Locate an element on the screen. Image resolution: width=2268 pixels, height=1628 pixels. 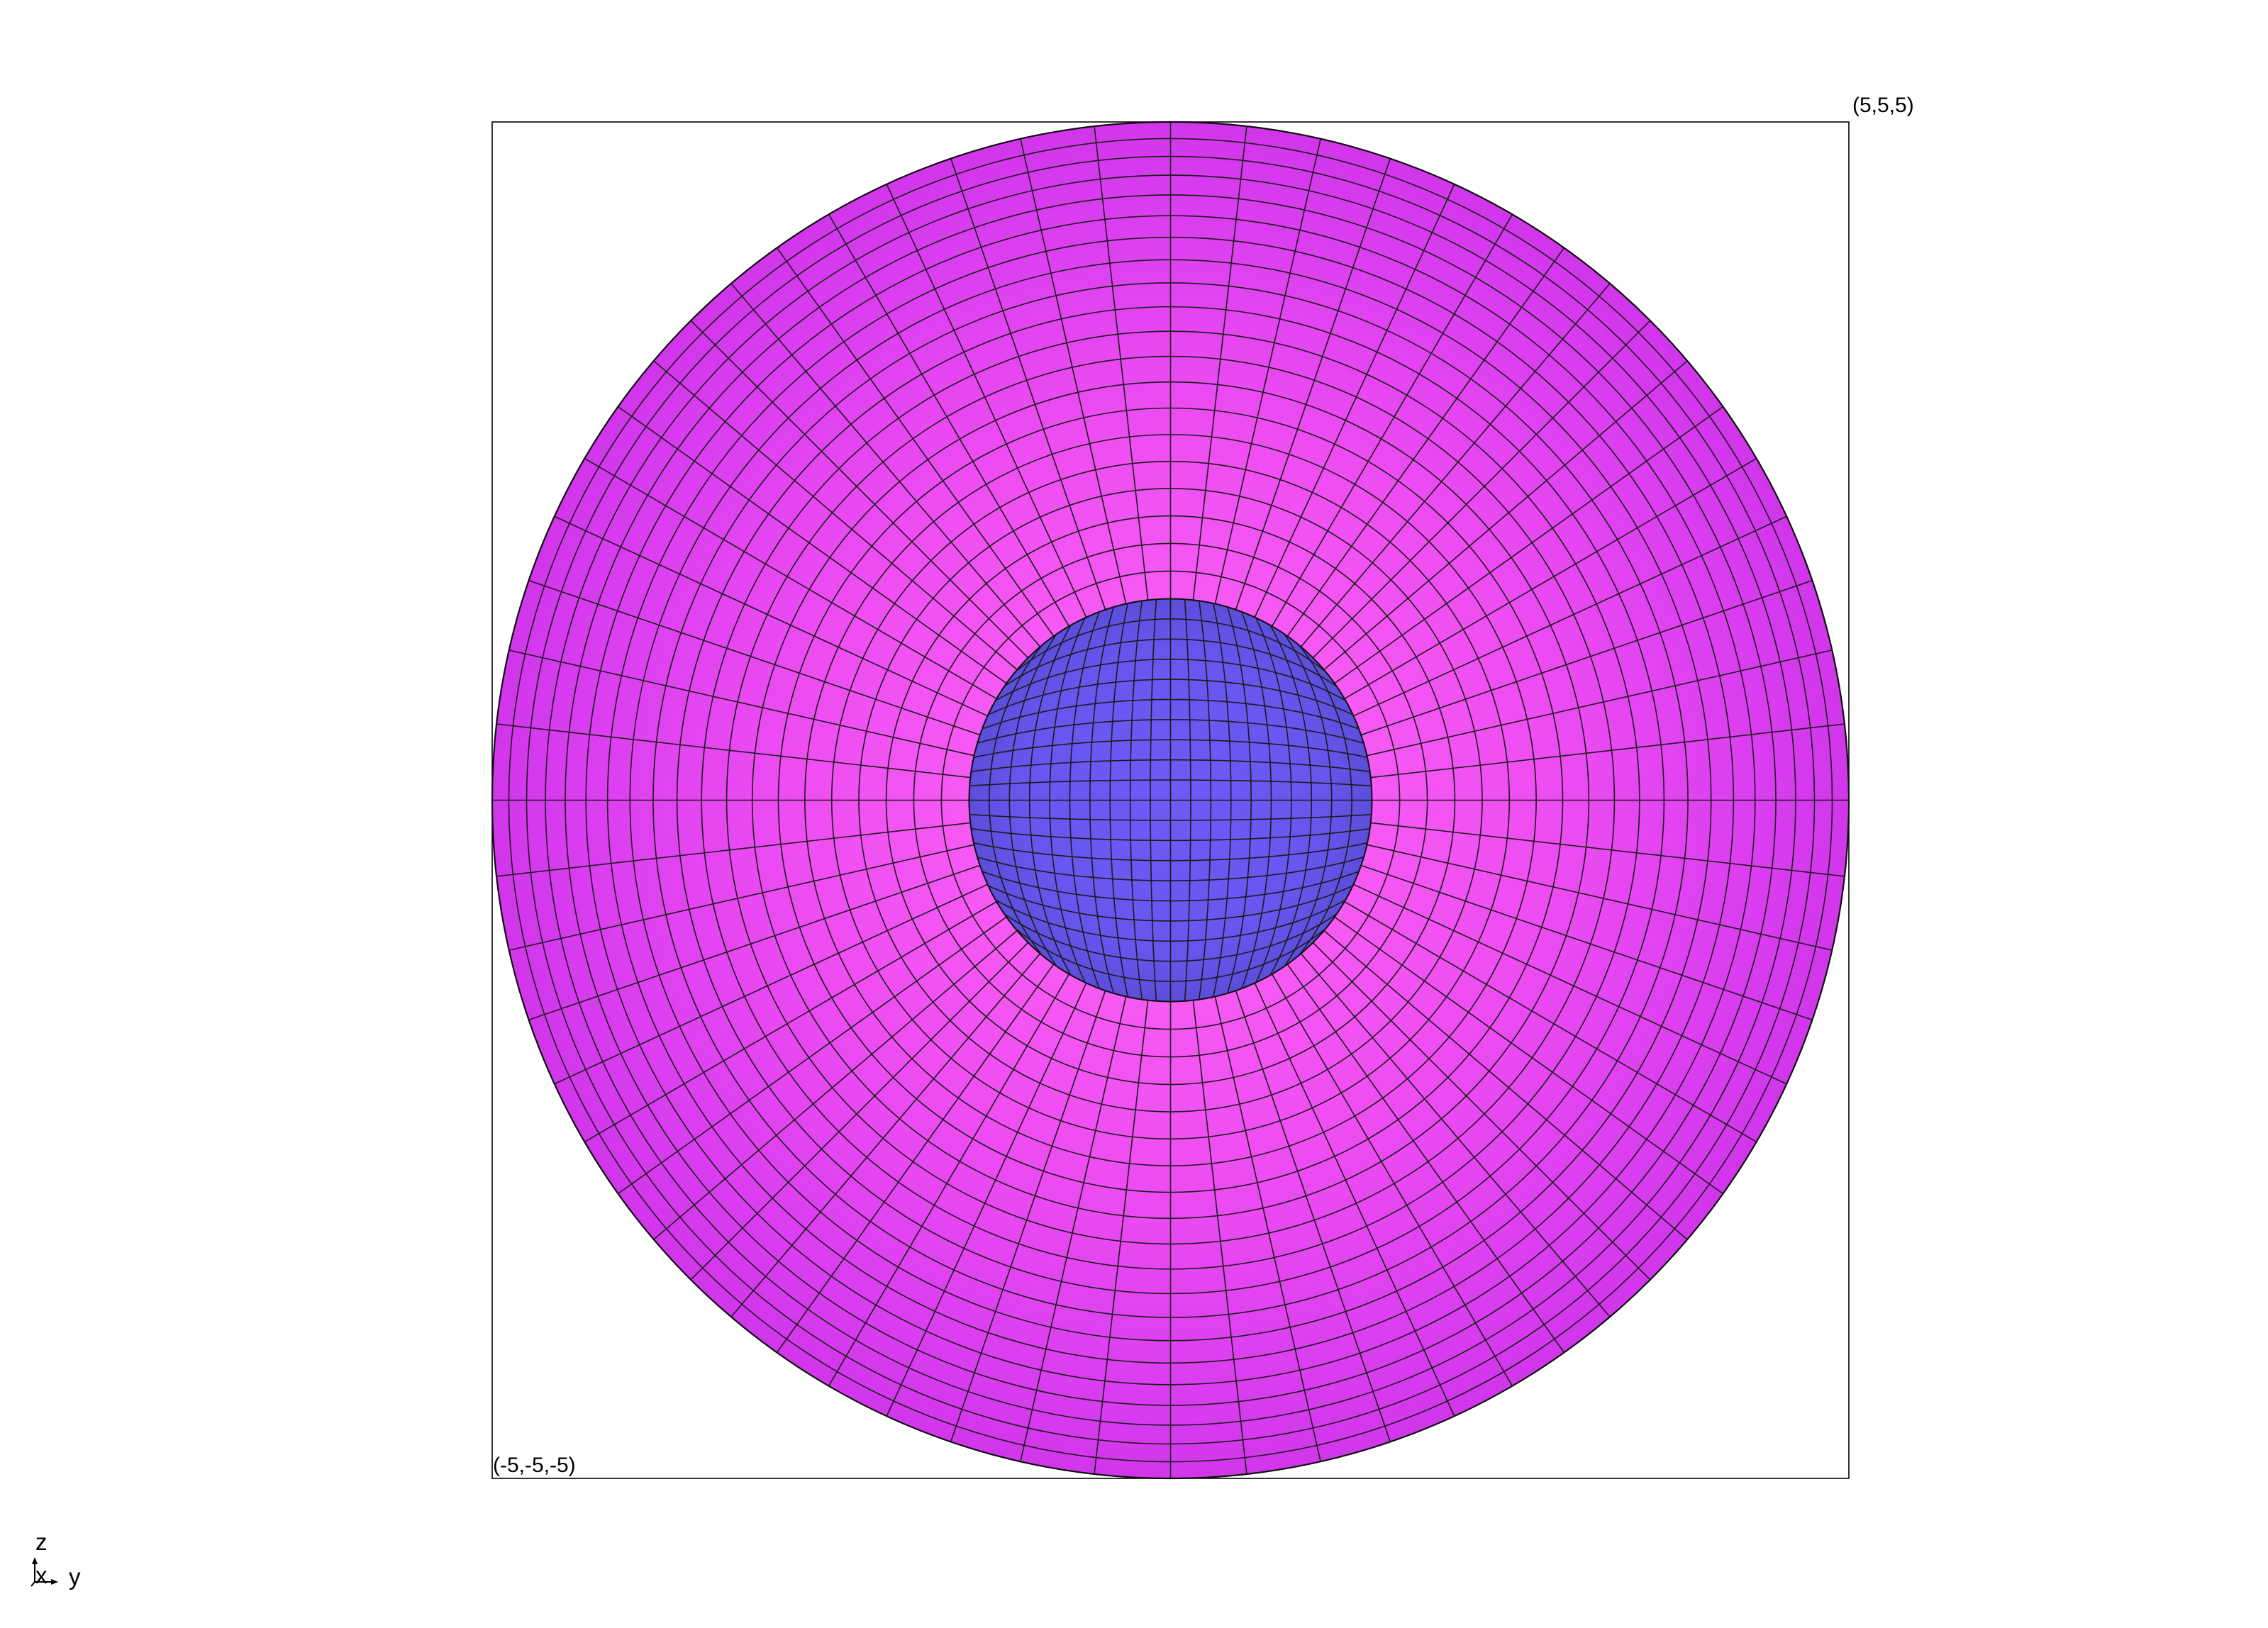
bbox-max-corner-label: (5,5,5) is located at coordinates (1883, 105).